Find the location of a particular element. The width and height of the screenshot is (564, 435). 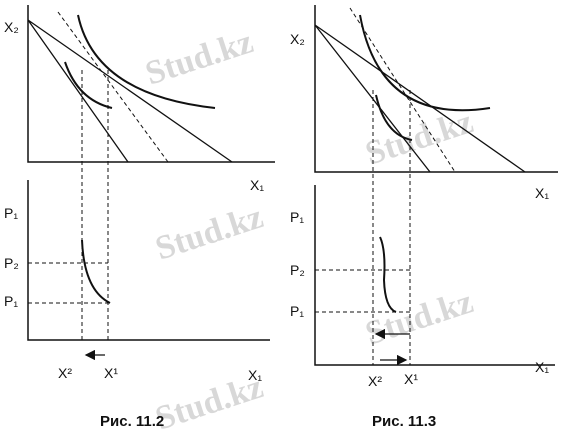

caption: Рис. 11.3 is located at coordinates (404, 421).